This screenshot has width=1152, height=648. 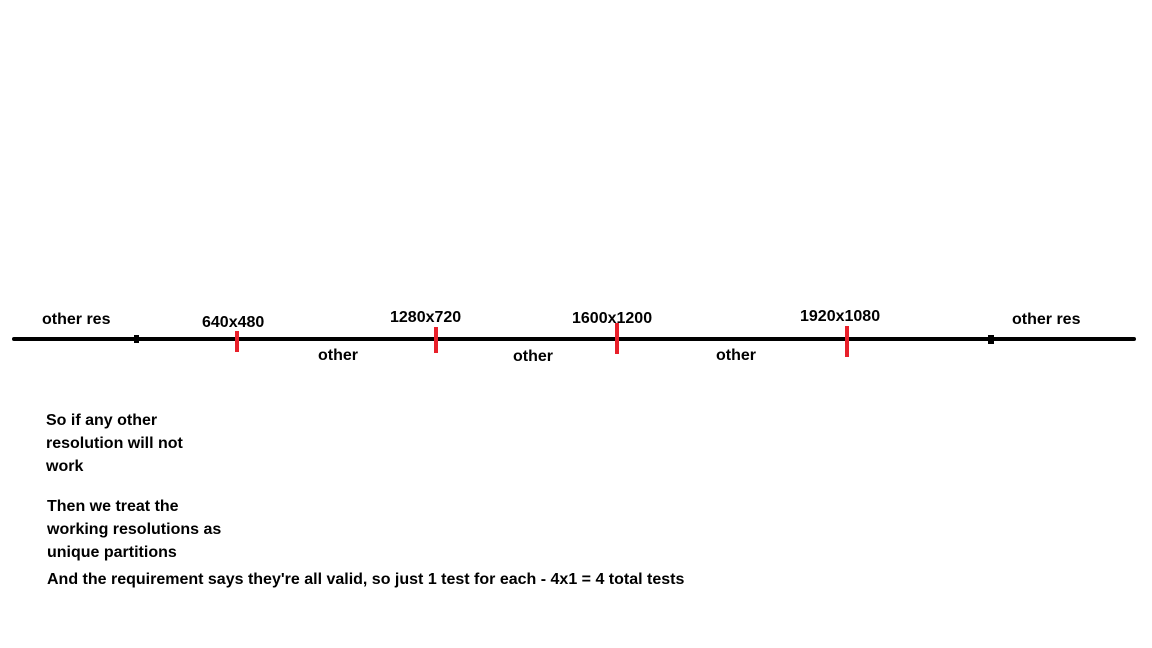 What do you see at coordinates (612, 318) in the screenshot?
I see `resolution-label-1600x1200: 1600x1200` at bounding box center [612, 318].